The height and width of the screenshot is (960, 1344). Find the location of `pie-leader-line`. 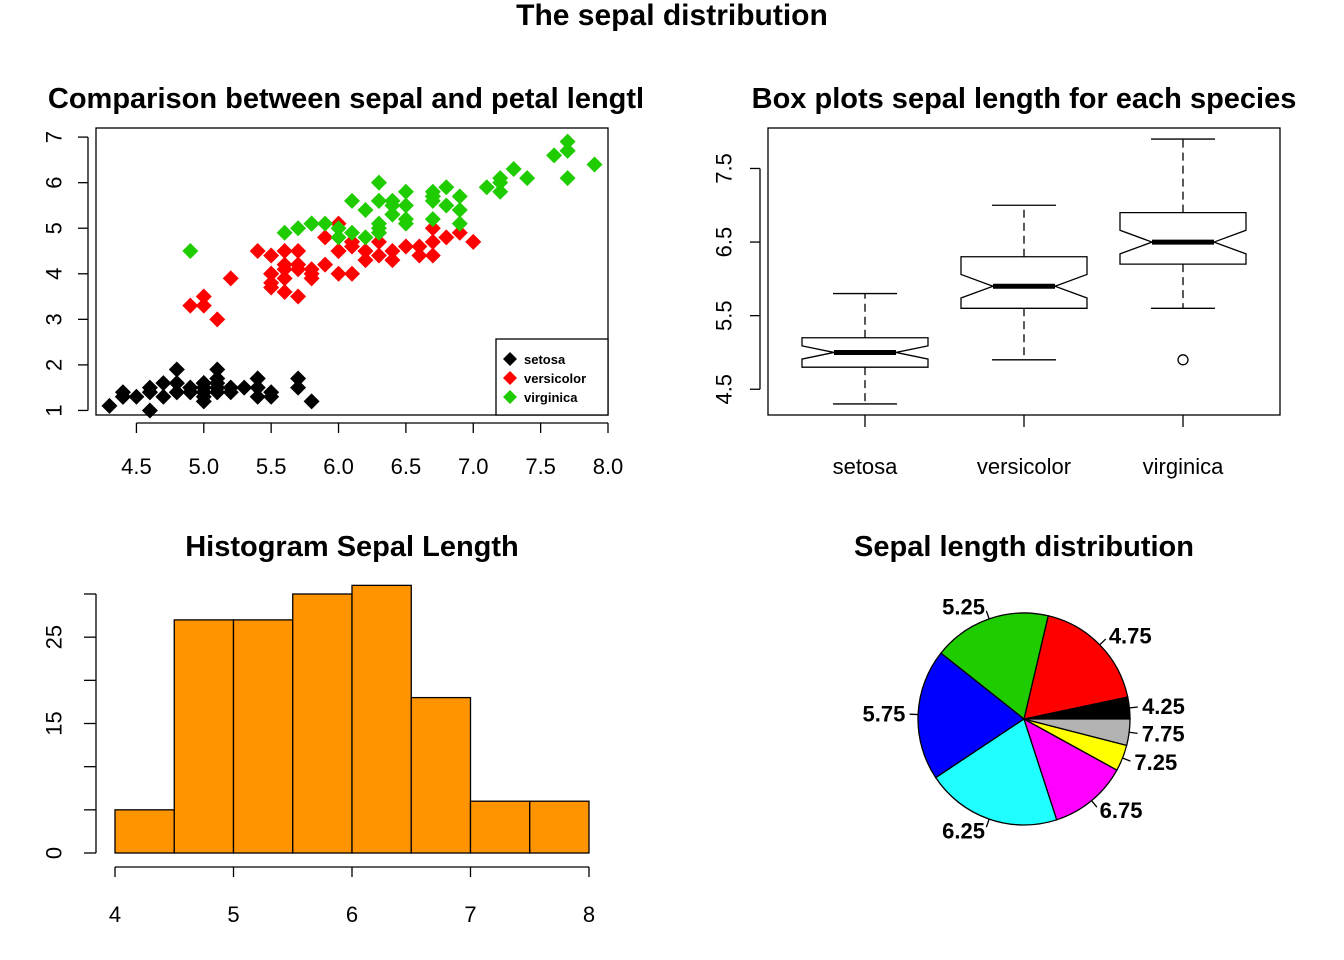

pie-leader-line is located at coordinates (1094, 804).